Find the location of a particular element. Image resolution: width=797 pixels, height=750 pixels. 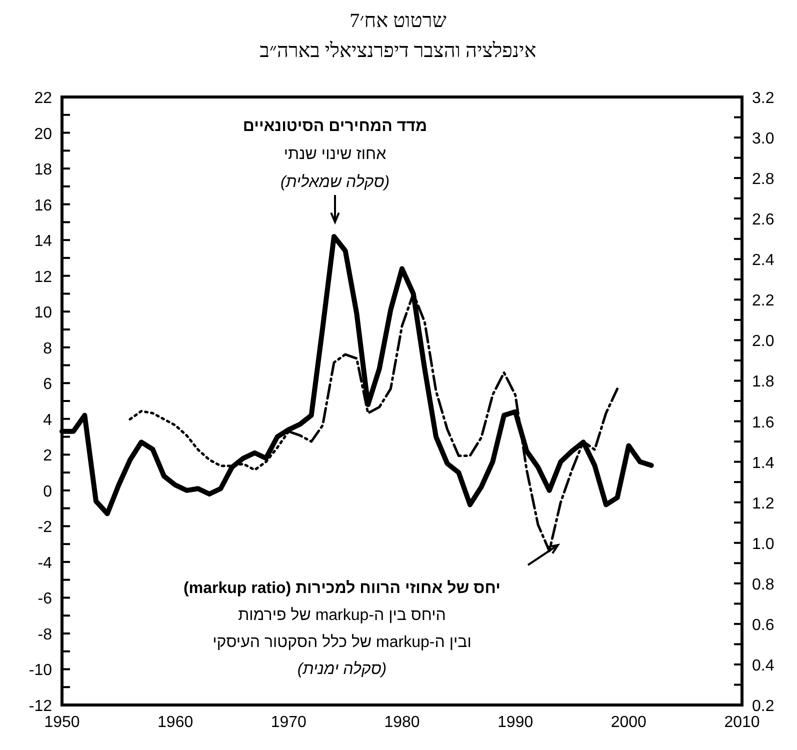

x-tick-label: 1990 is located at coordinates (516, 722).